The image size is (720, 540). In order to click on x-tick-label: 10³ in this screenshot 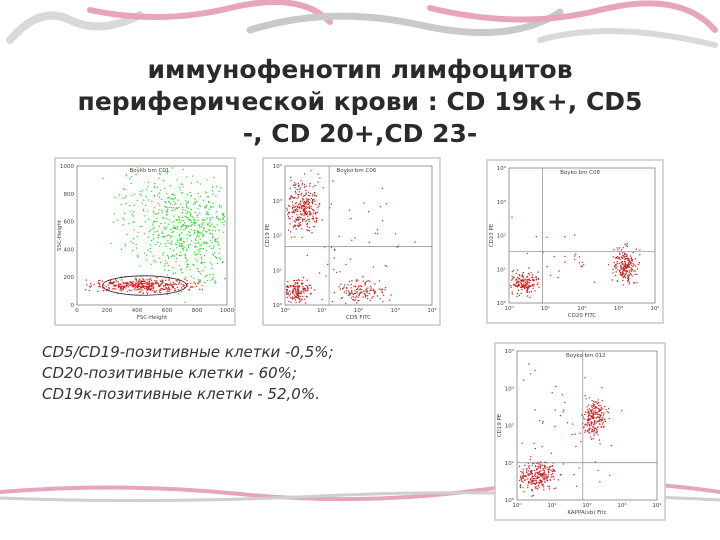, I will do `click(395, 310)`.